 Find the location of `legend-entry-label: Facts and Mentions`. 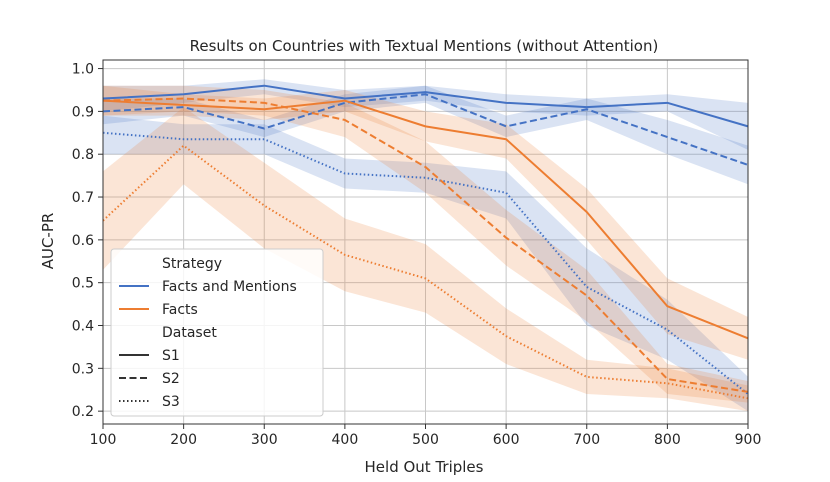

legend-entry-label: Facts and Mentions is located at coordinates (229, 287).